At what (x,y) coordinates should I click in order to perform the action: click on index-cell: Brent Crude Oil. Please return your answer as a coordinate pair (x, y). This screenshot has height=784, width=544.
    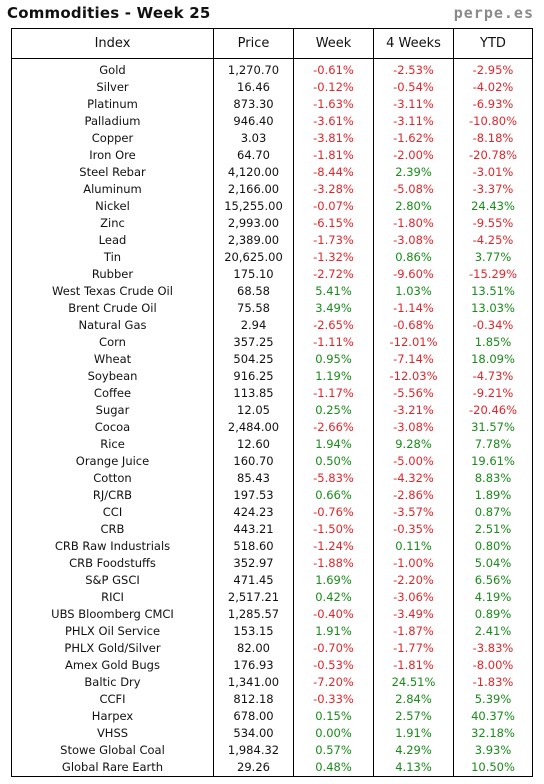
    Looking at the image, I should click on (112, 308).